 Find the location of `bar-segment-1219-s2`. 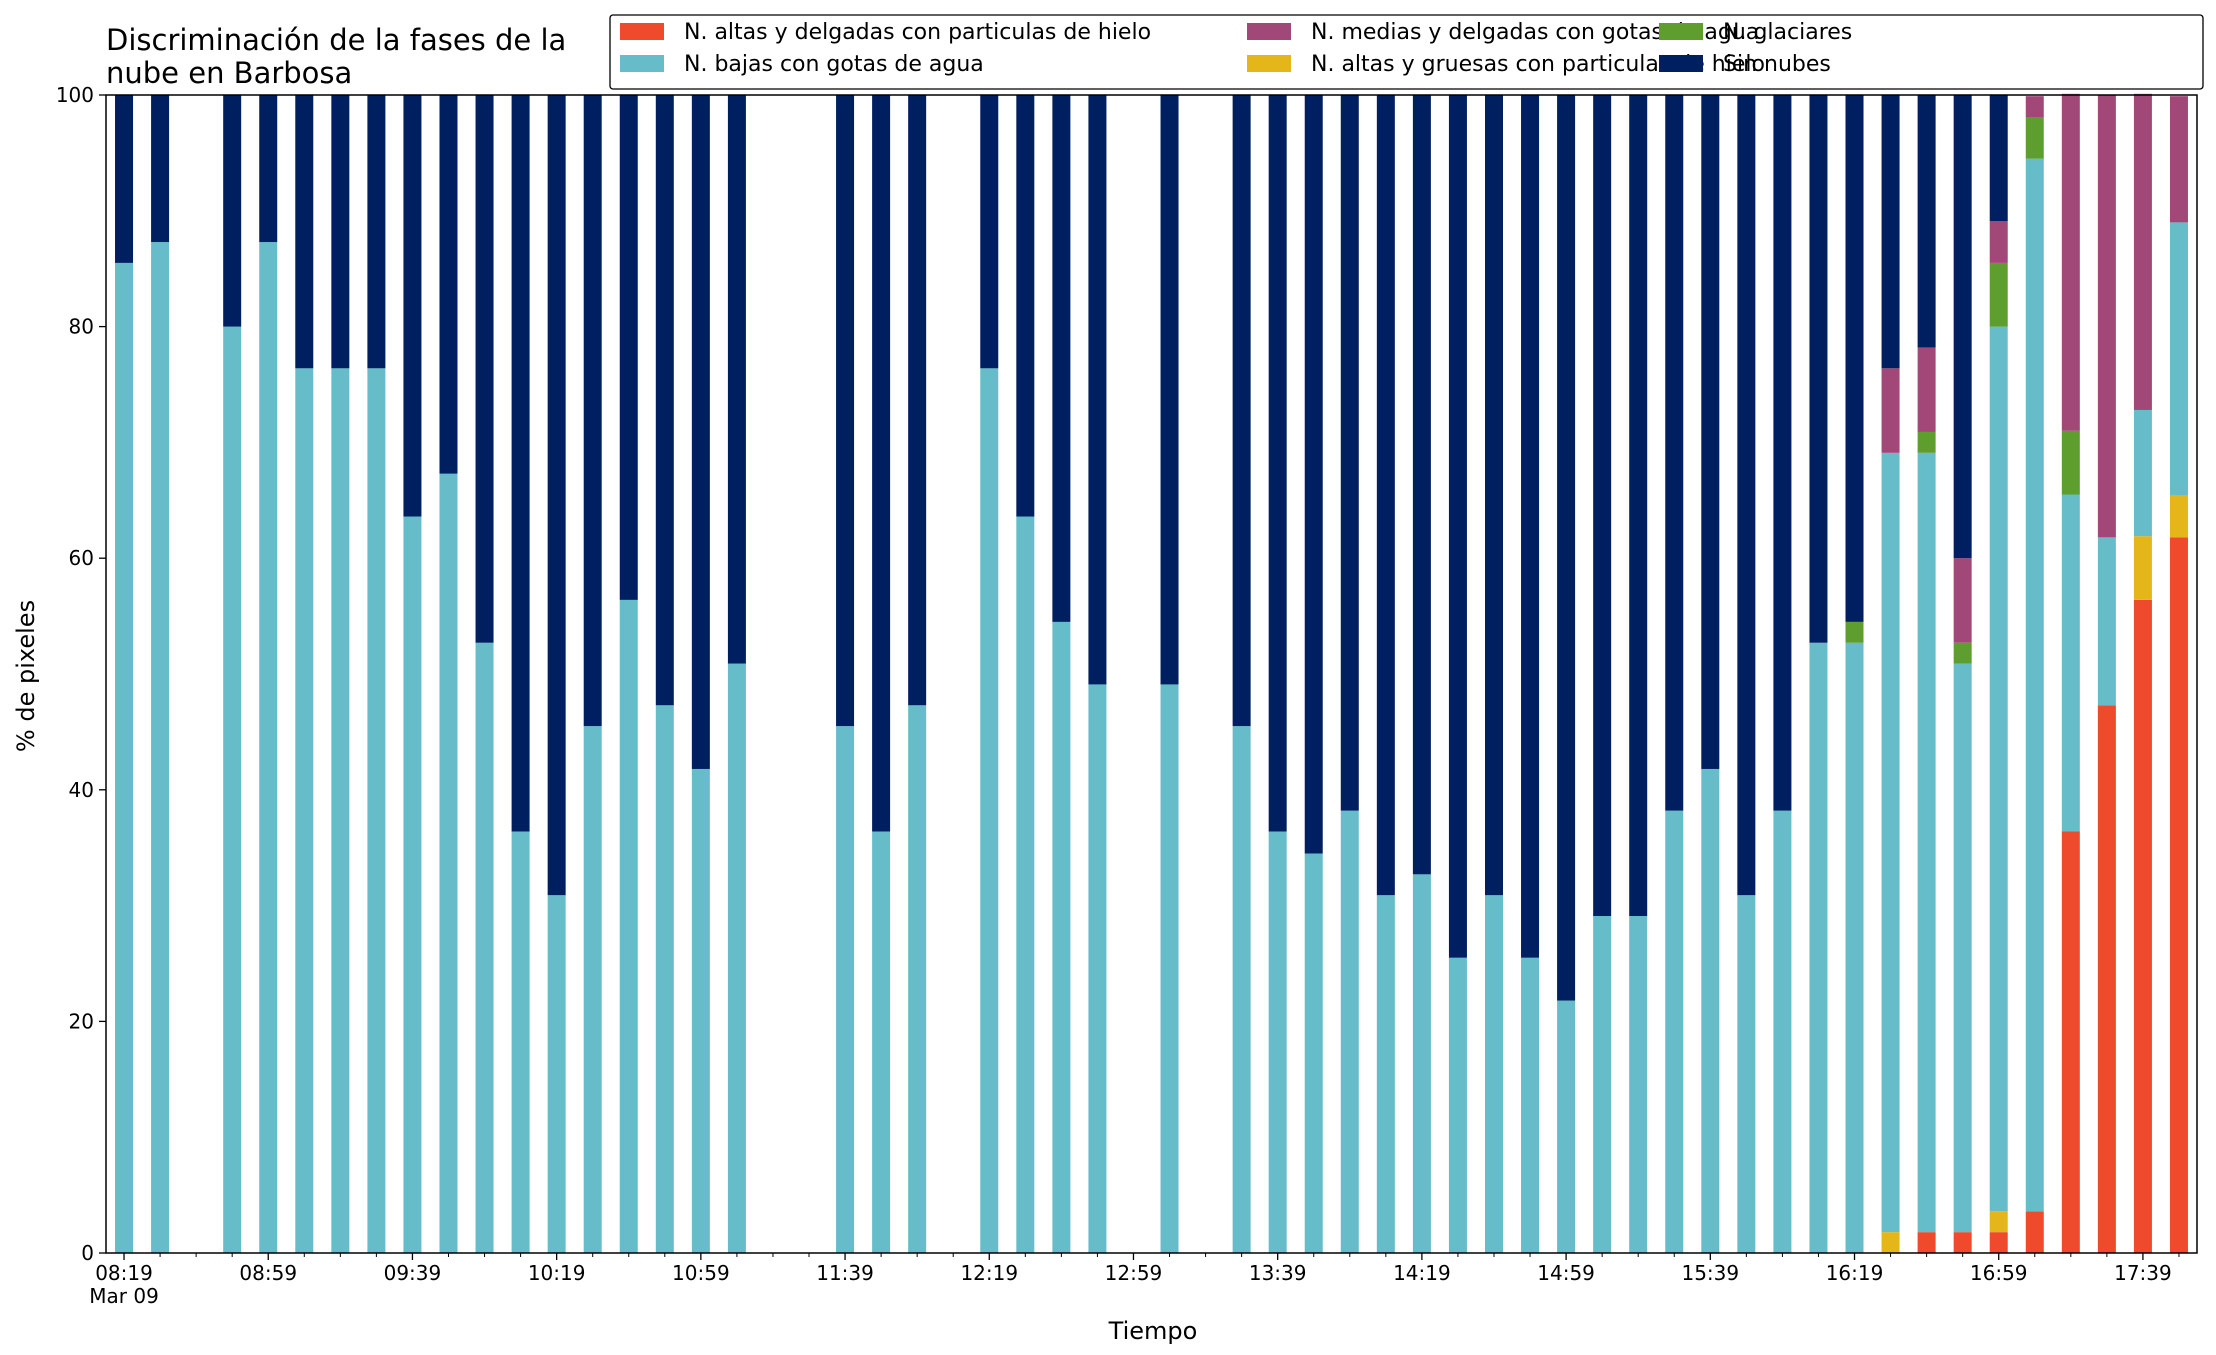

bar-segment-1219-s2 is located at coordinates (989, 810).